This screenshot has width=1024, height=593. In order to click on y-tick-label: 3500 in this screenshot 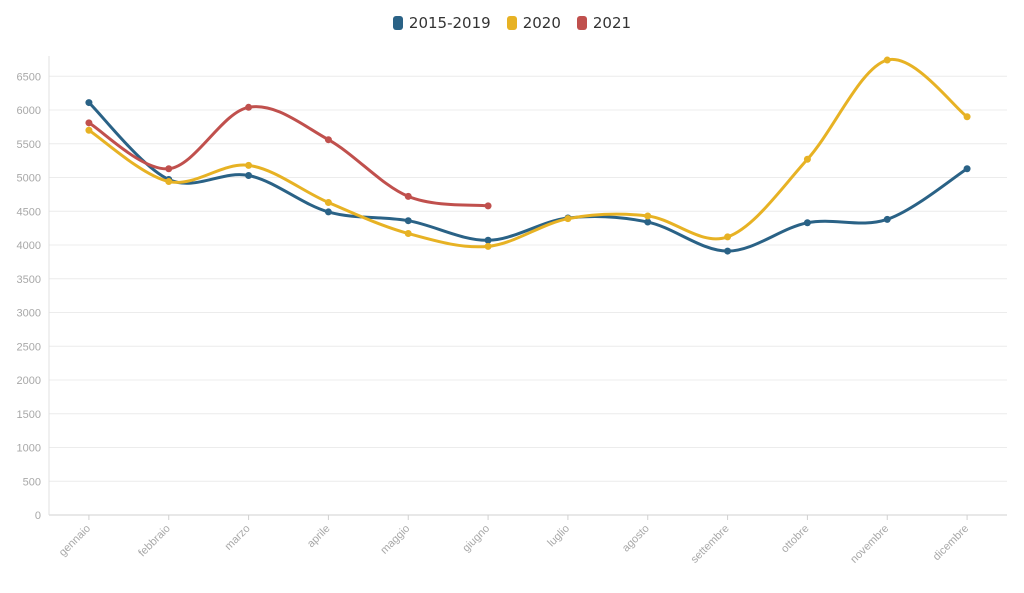, I will do `click(29, 280)`.